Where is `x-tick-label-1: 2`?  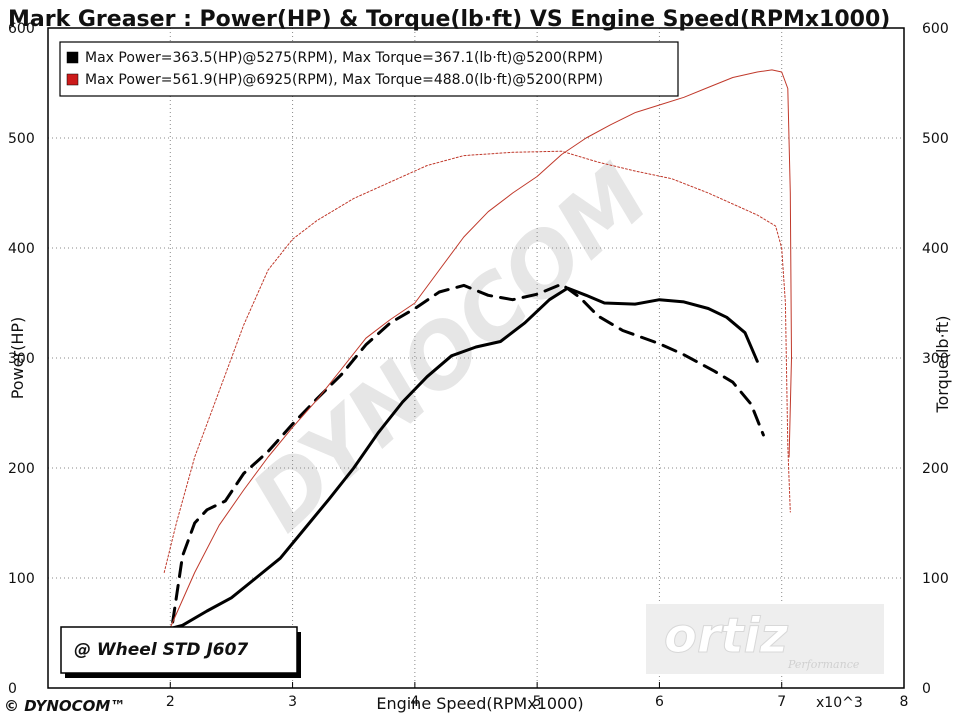
x-tick-label-1: 2 is located at coordinates (170, 702).